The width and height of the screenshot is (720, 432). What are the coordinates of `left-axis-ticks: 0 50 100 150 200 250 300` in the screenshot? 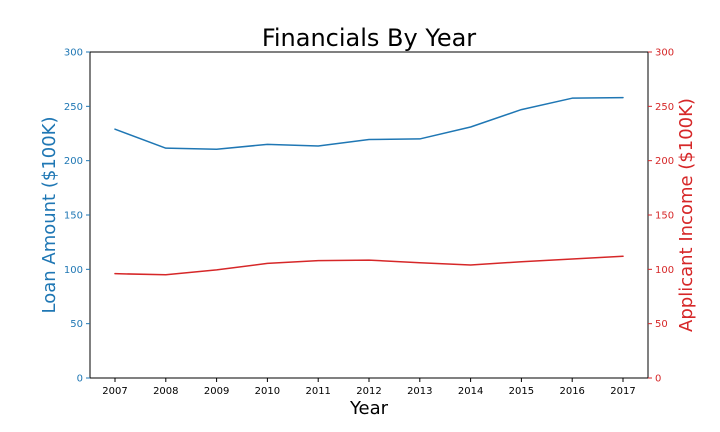 It's located at (77, 216).